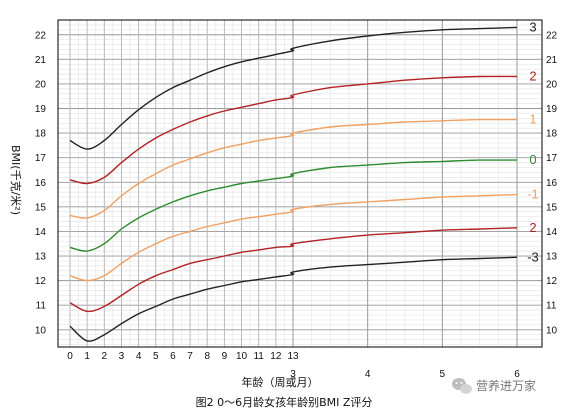 Image resolution: width=568 pixels, height=415 pixels. Describe the element at coordinates (532, 119) in the screenshot. I see `z-score-label: 1` at that location.